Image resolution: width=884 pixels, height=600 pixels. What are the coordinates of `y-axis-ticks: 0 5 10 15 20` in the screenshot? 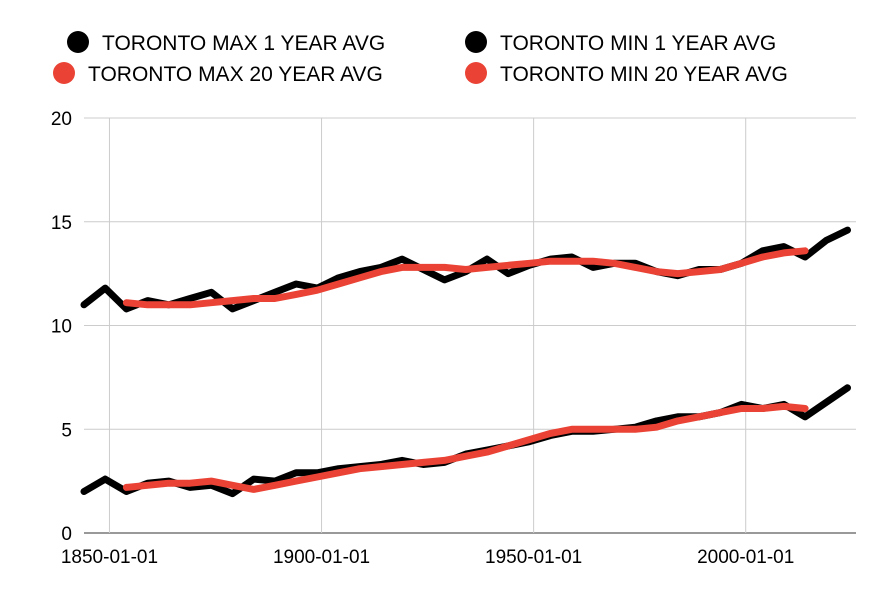 It's located at (61, 327).